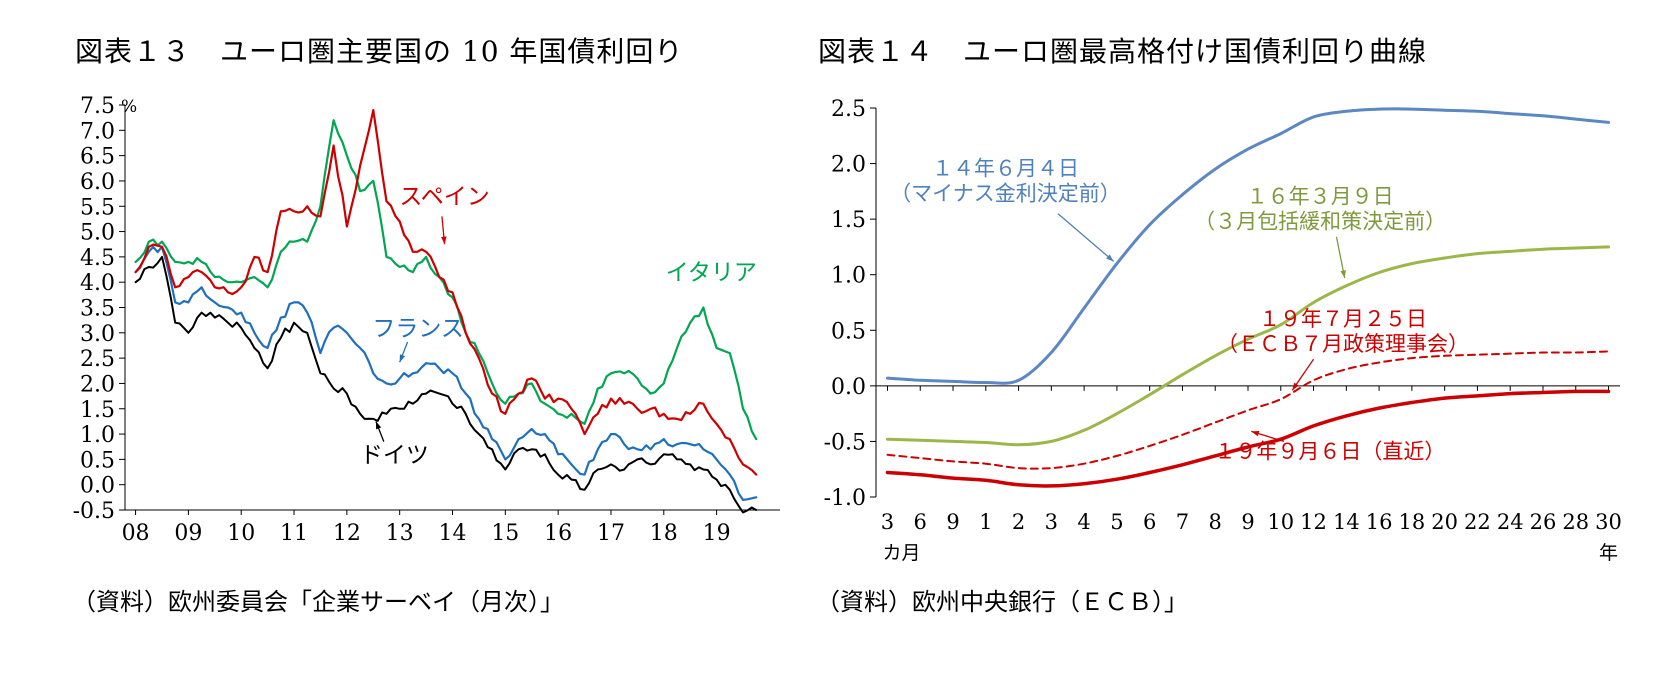 The height and width of the screenshot is (695, 1653). I want to click on svg-text: 3.5, so click(97, 309).